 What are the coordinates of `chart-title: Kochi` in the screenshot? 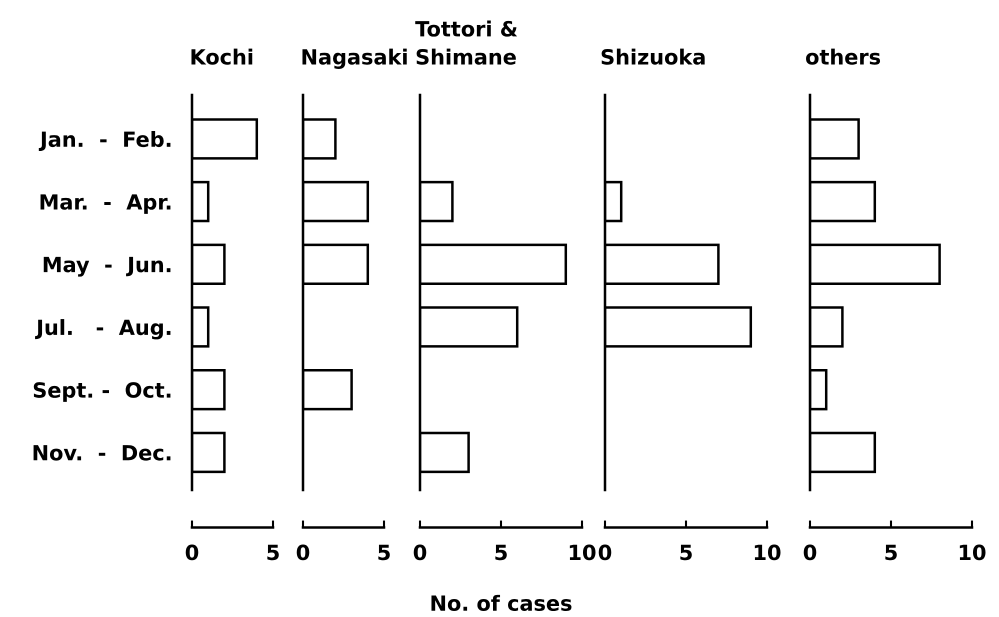 It's located at (221, 56).